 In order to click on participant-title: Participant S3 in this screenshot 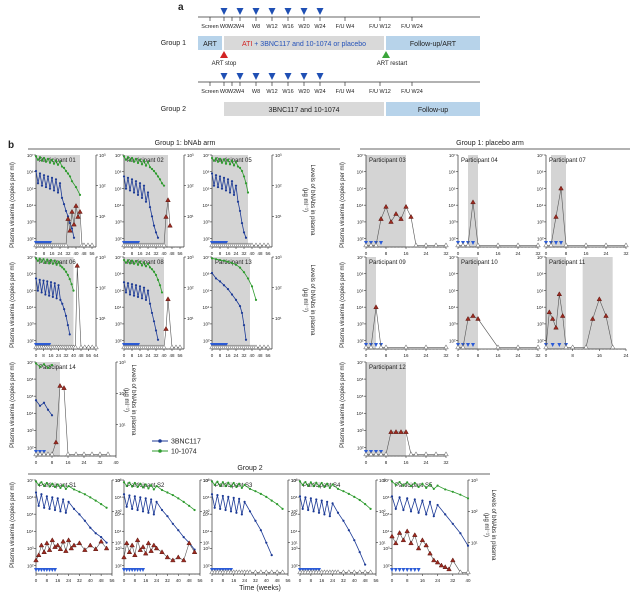, I will do `click(234, 486)`.